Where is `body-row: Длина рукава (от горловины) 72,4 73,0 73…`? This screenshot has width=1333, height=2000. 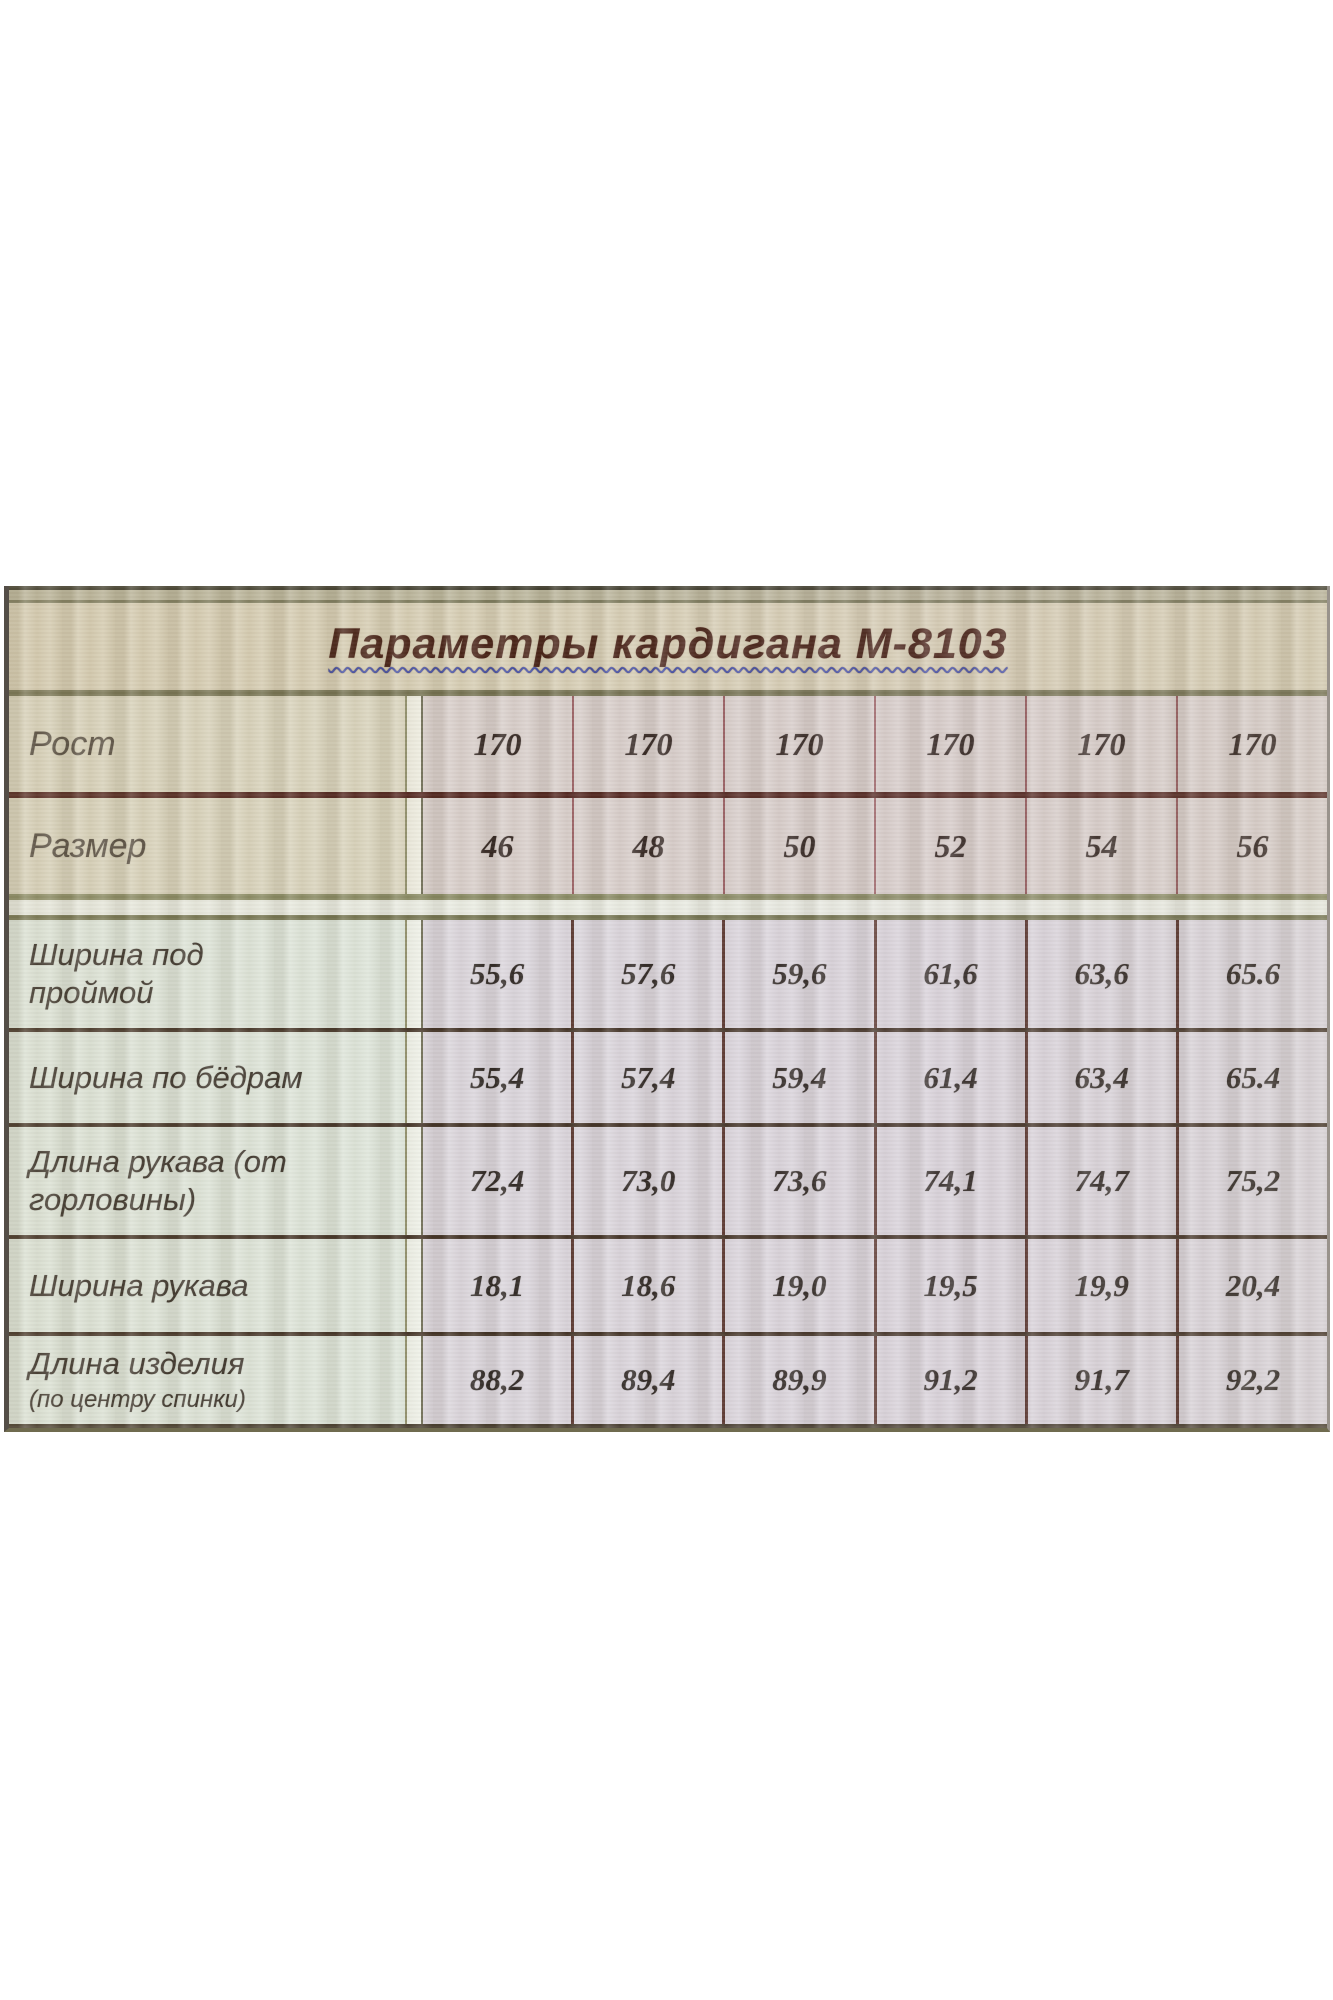 body-row: Длина рукава (от горловины) 72,4 73,0 73… is located at coordinates (668, 1179).